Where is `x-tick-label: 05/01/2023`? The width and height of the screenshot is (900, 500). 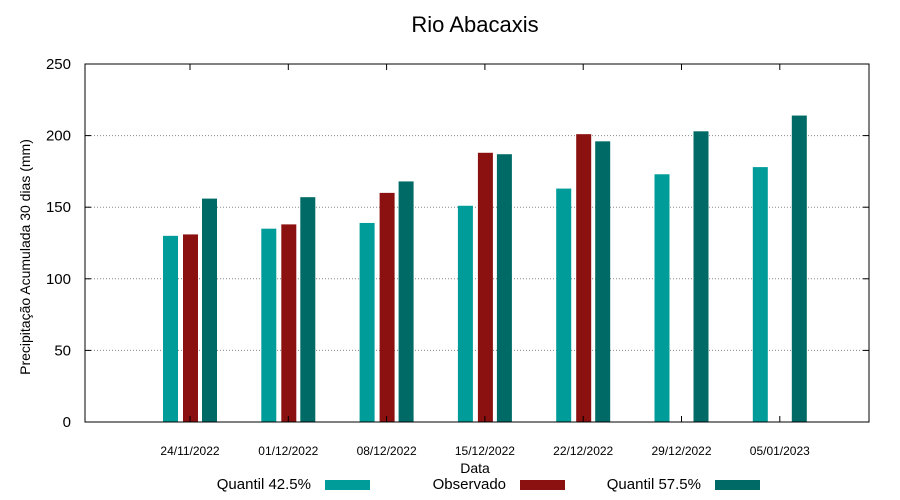 x-tick-label: 05/01/2023 is located at coordinates (780, 451).